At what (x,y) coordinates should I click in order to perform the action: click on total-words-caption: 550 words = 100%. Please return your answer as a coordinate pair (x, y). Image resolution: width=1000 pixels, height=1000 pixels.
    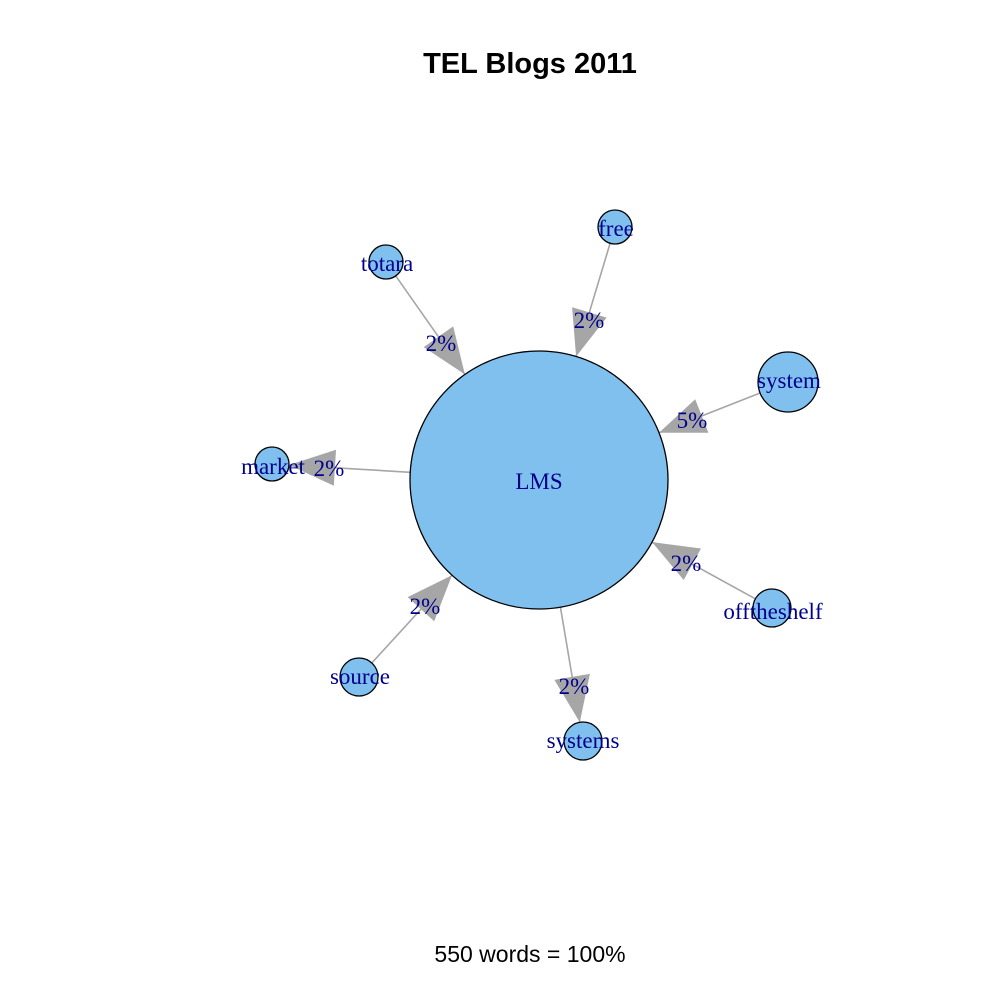
    Looking at the image, I should click on (529, 954).